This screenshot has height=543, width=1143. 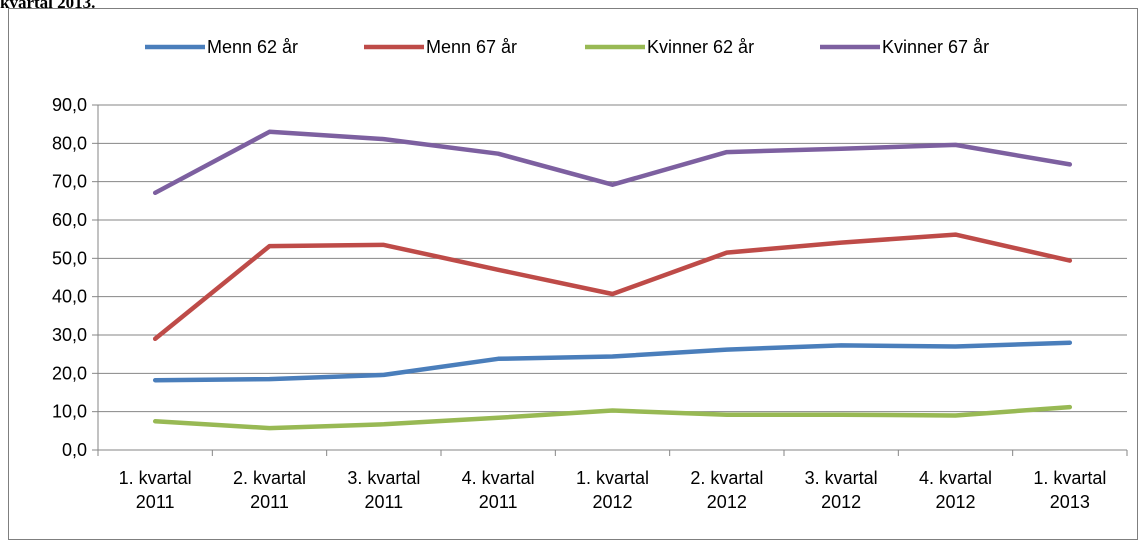 What do you see at coordinates (1070, 502) in the screenshot?
I see `x-tick-label: 2013` at bounding box center [1070, 502].